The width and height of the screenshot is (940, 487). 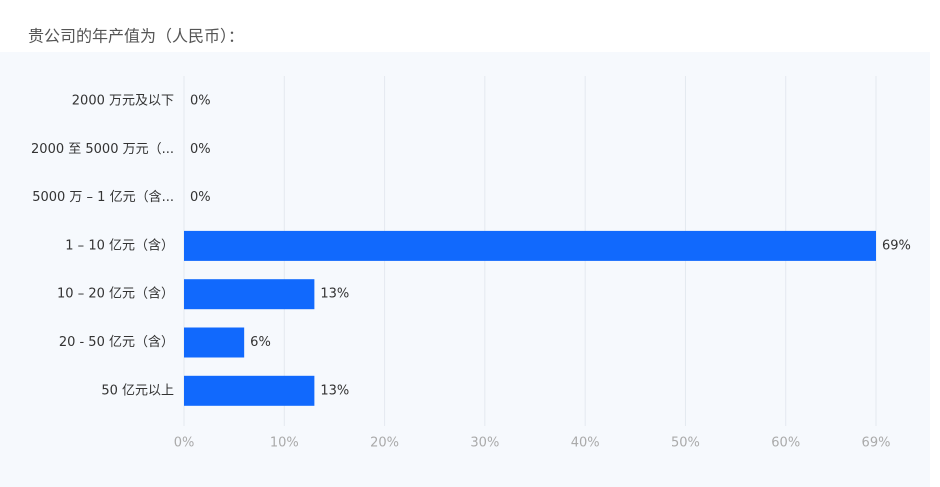 I want to click on value-label: 6%, so click(x=260, y=342).